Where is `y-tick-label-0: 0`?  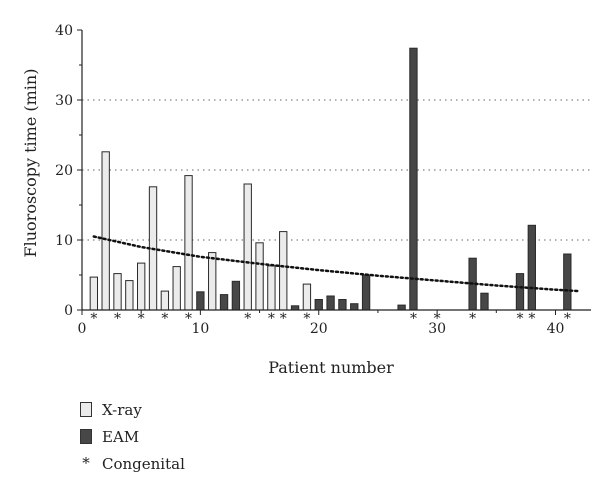 y-tick-label-0: 0 is located at coordinates (68, 311).